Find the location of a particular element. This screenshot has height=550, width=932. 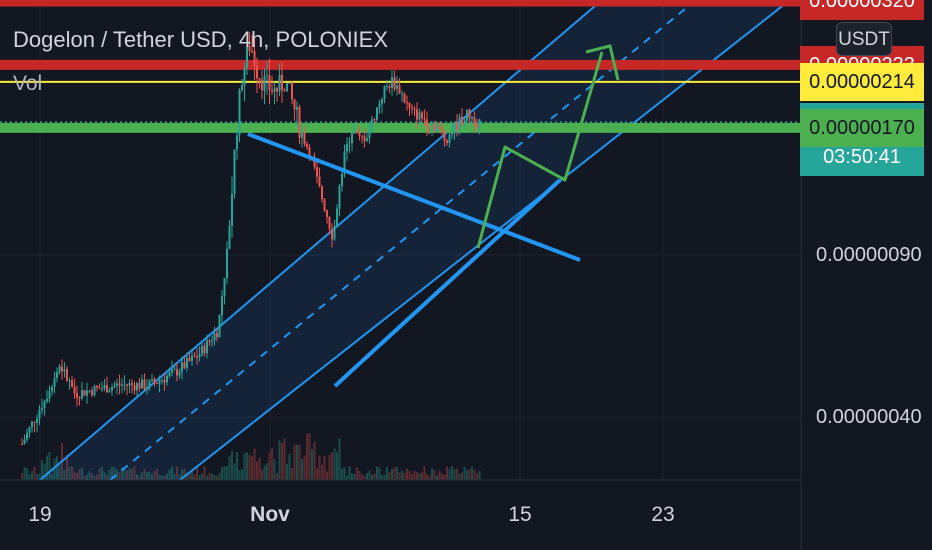

volume-bars is located at coordinates (251, 456).